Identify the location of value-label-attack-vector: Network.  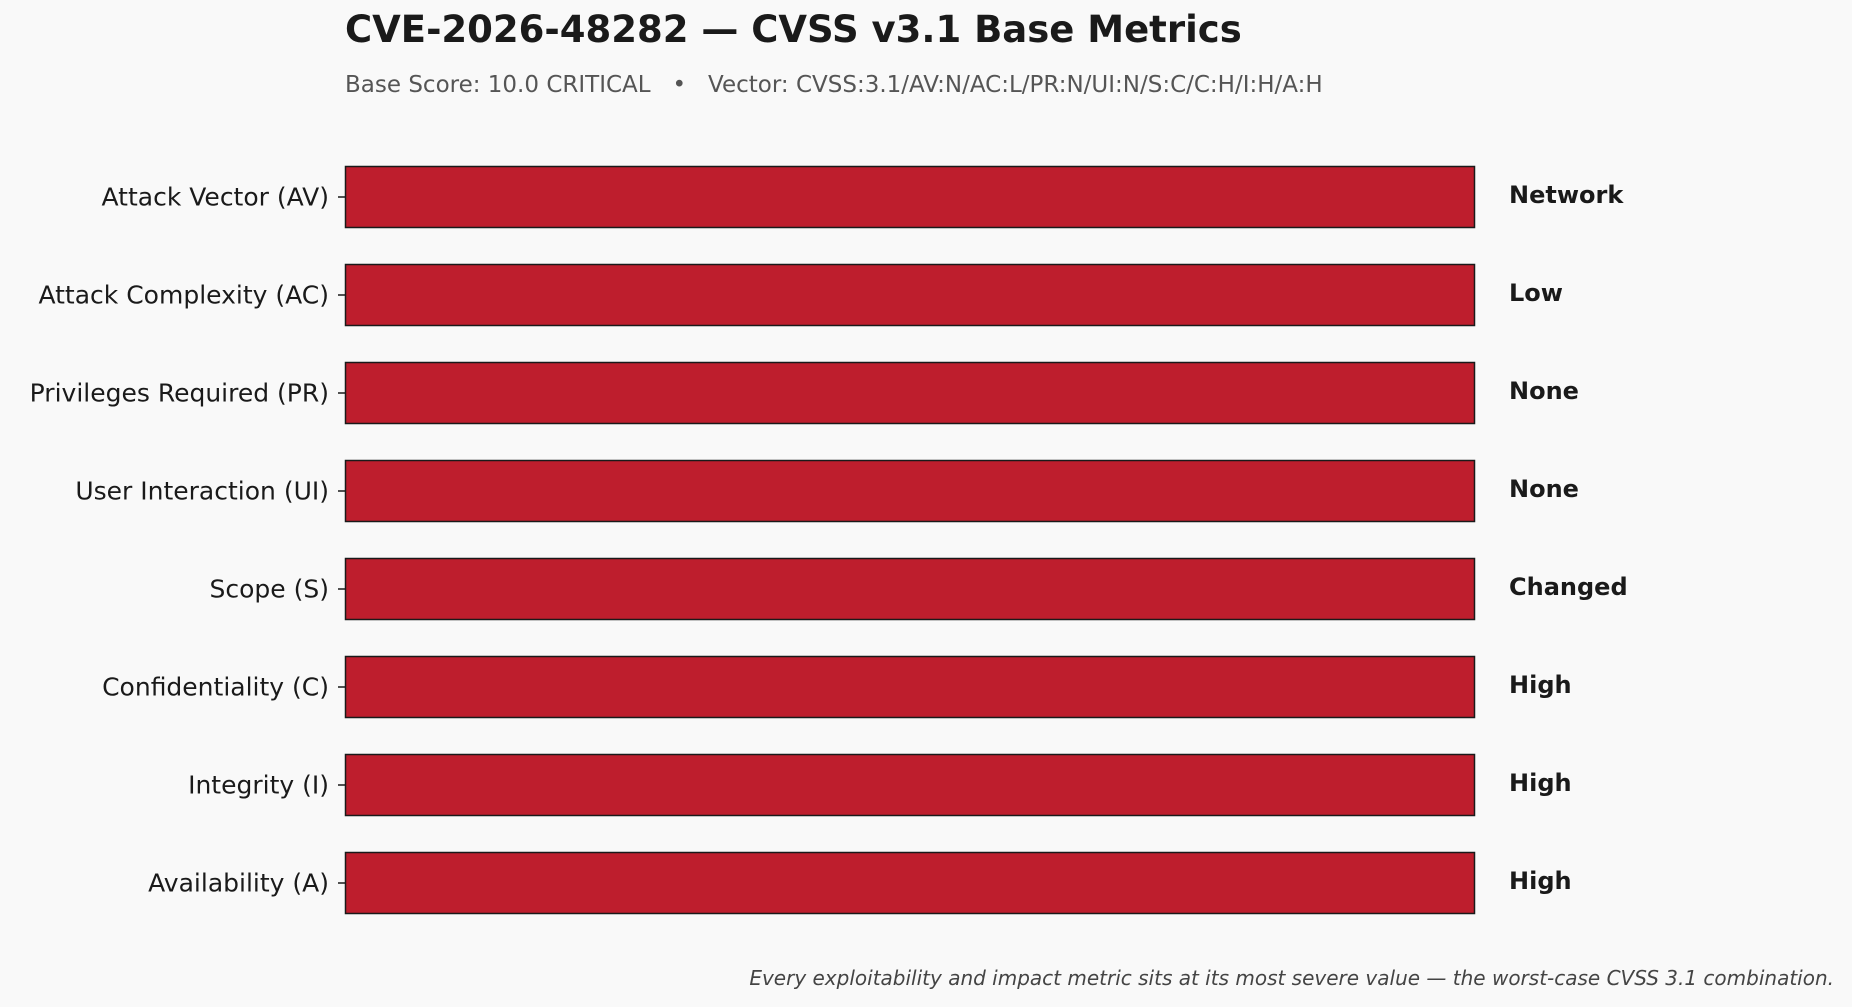
(1566, 195).